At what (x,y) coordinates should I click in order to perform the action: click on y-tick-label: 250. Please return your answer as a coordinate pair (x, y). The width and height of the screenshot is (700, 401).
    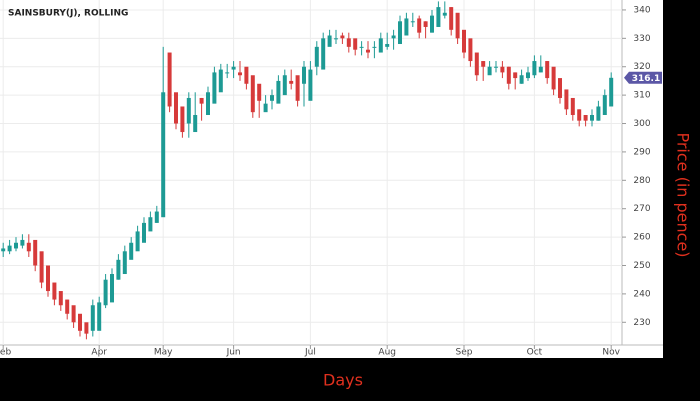
    Looking at the image, I should click on (641, 266).